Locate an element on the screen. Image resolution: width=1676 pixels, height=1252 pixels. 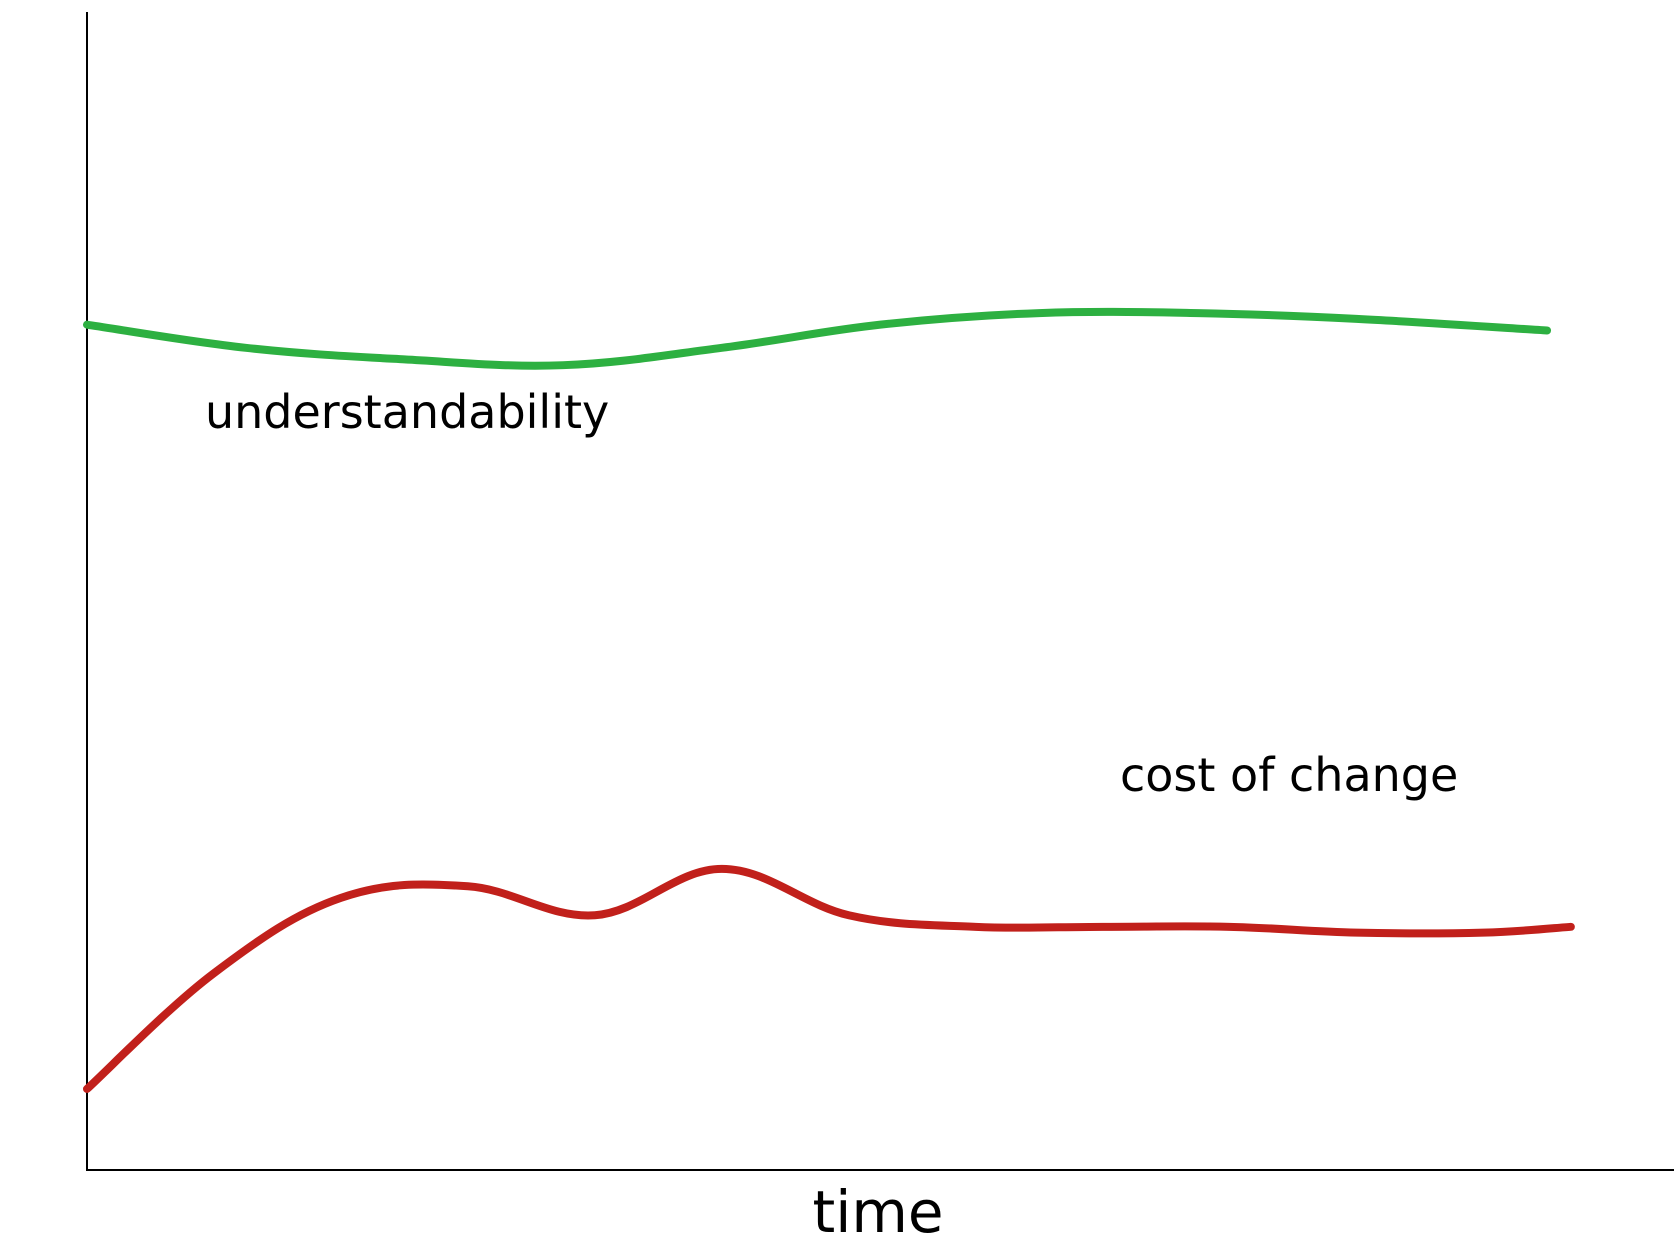
x-axis-label: time is located at coordinates (877, 1212).